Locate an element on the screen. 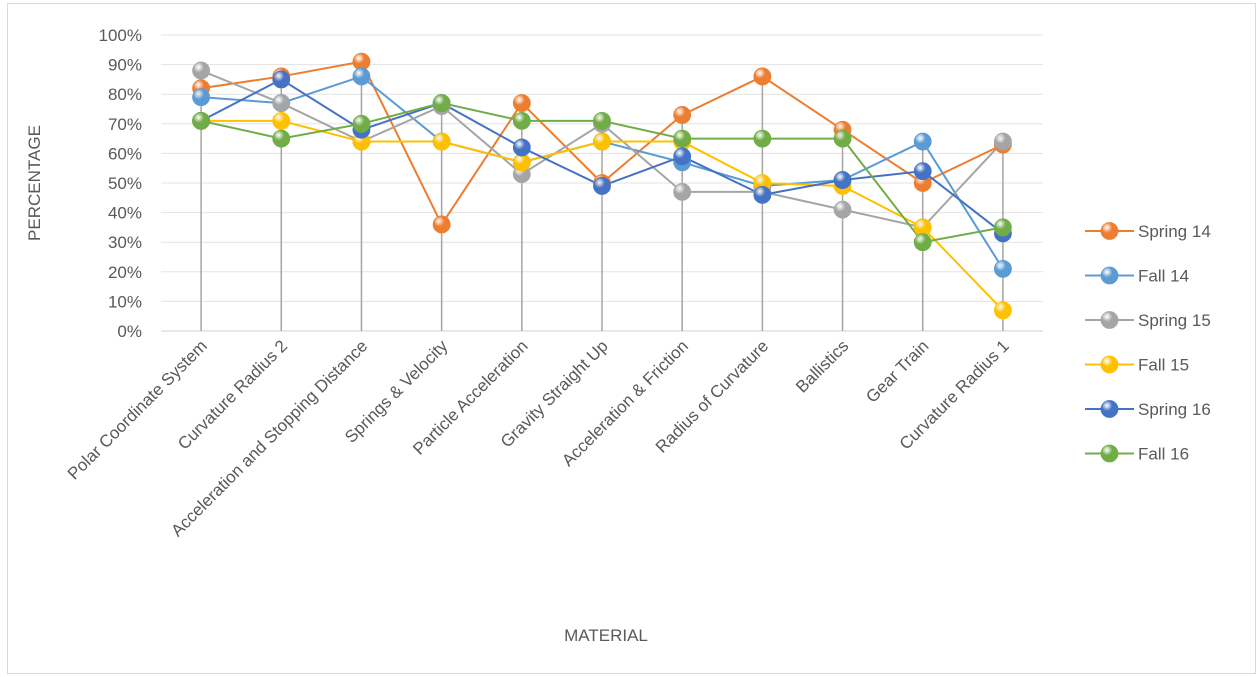 Image resolution: width=1258 pixels, height=677 pixels. legend-label: Fall 16 is located at coordinates (1163, 454).